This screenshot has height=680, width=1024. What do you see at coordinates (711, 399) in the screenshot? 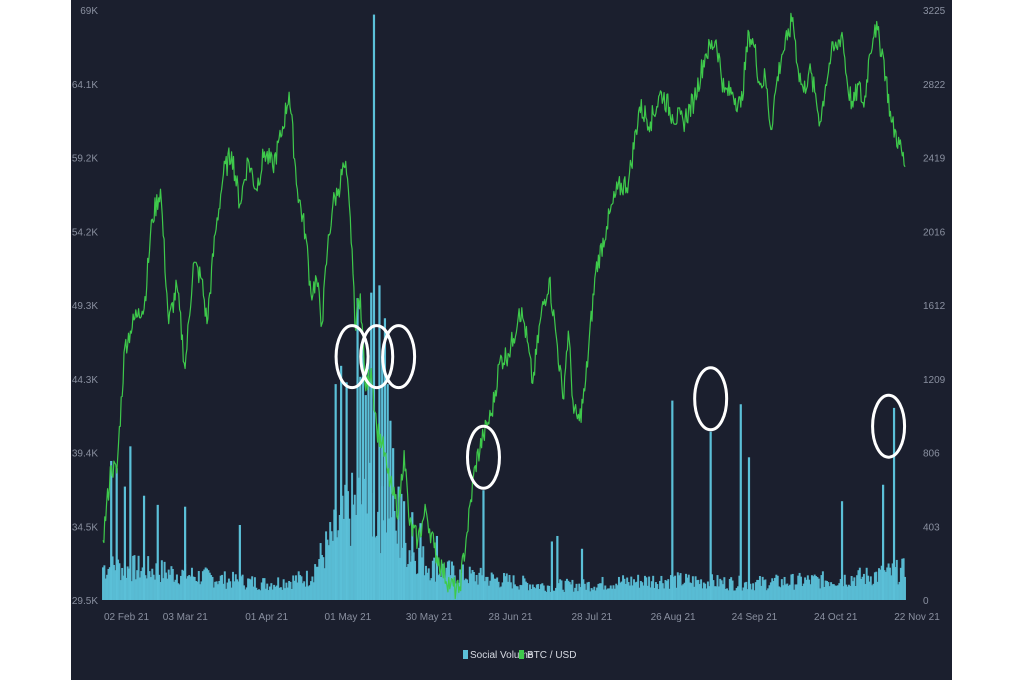
I see `annotation-circle` at bounding box center [711, 399].